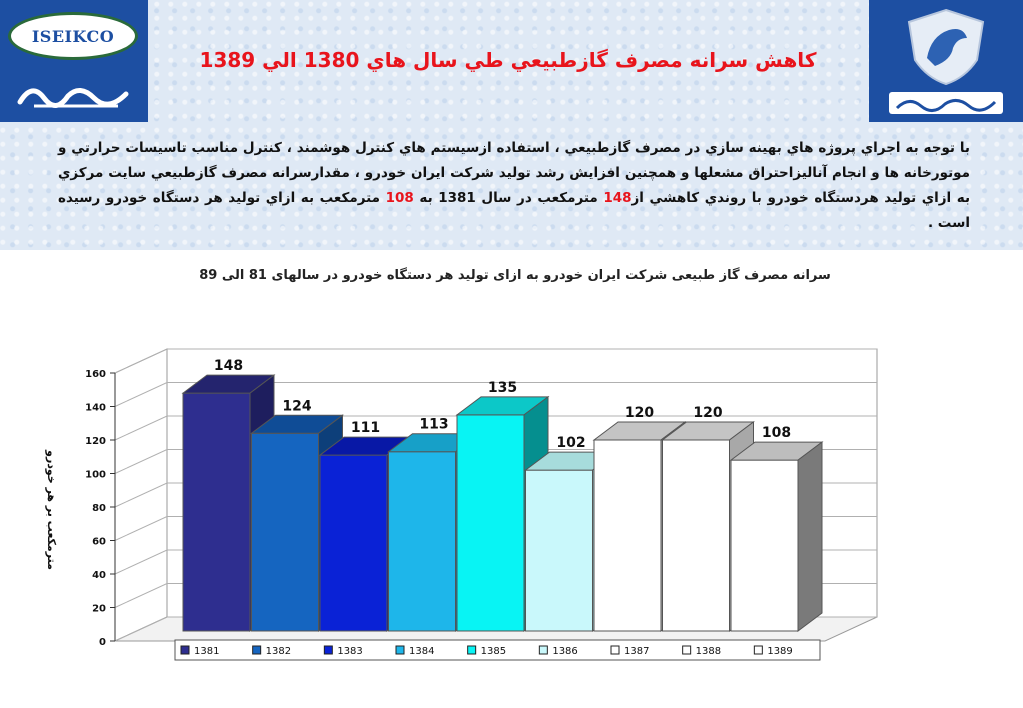  Describe the element at coordinates (102, 642) in the screenshot. I see `y-tick-label: 0` at that location.